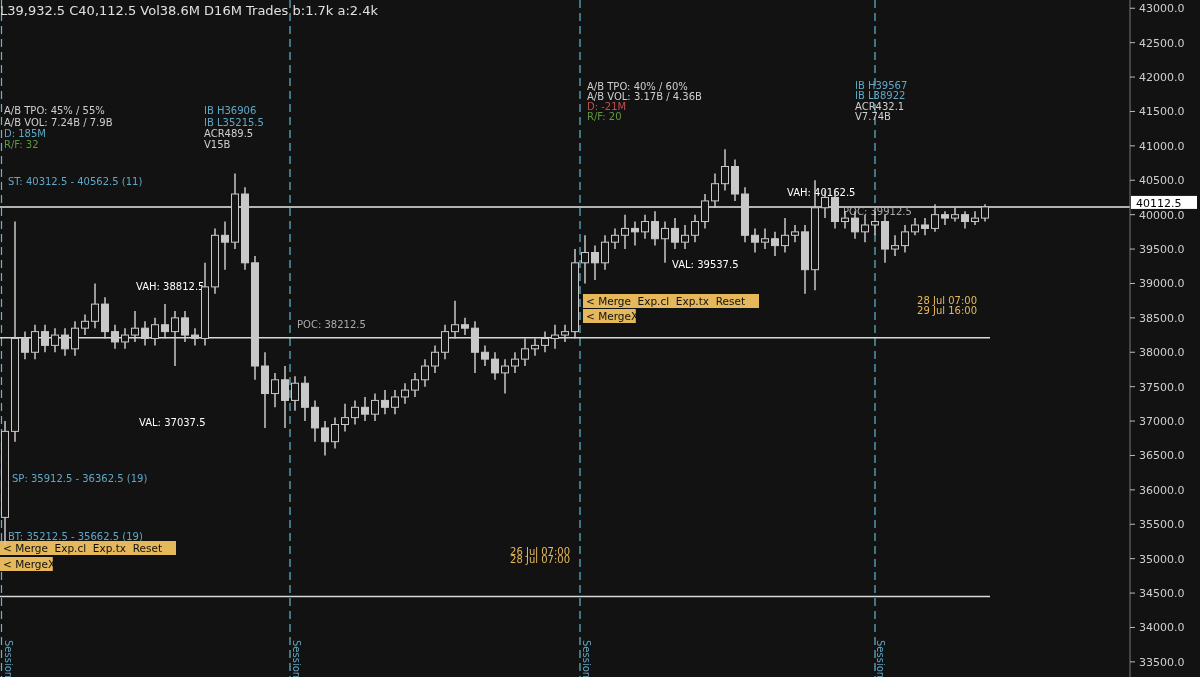  I want to click on y-tick-label: 41000.0, so click(1162, 146).